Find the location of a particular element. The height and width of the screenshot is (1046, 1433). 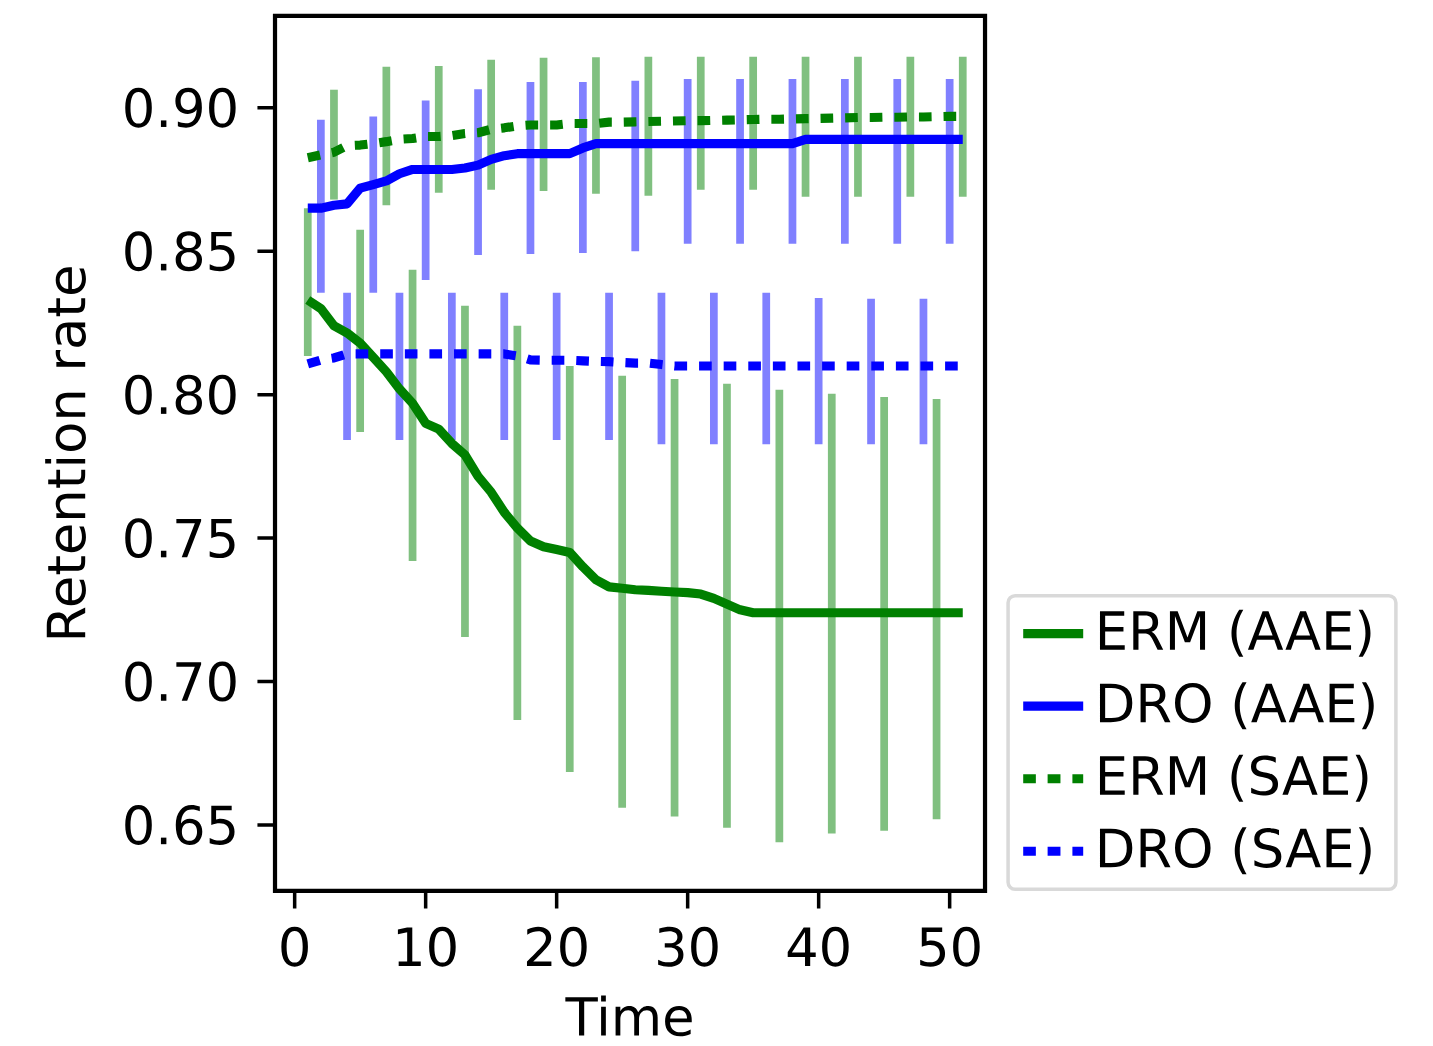

y-tick-label: 0.85 is located at coordinates (180, 251).